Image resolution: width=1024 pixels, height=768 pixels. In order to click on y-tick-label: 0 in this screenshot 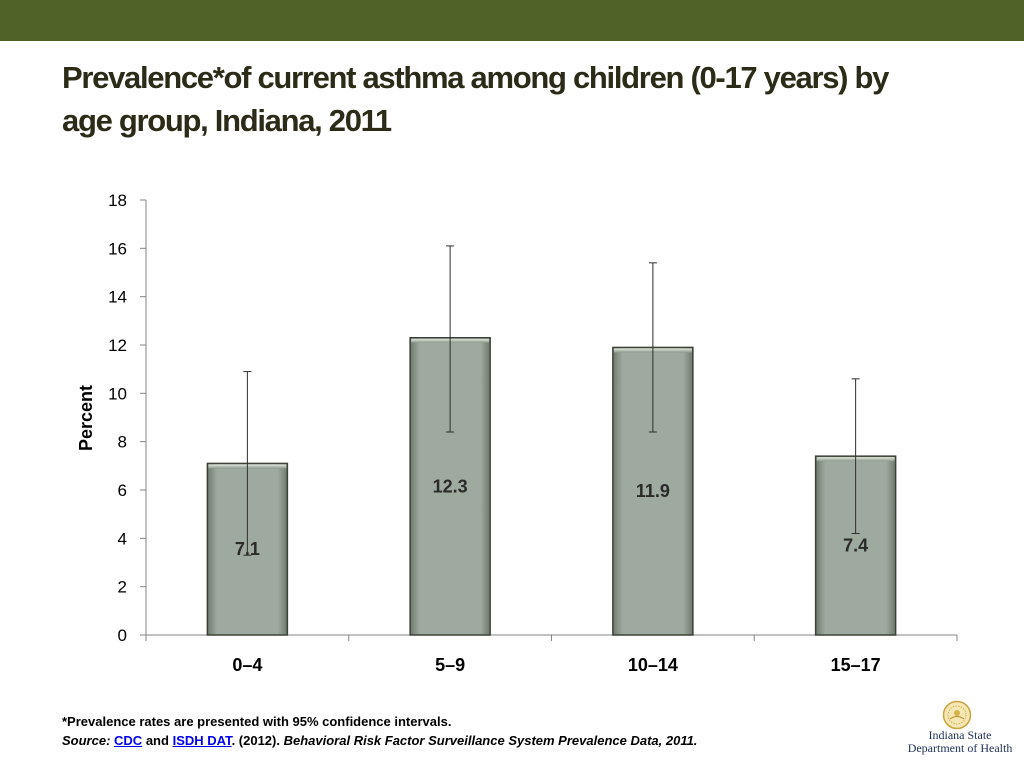, I will do `click(122, 635)`.